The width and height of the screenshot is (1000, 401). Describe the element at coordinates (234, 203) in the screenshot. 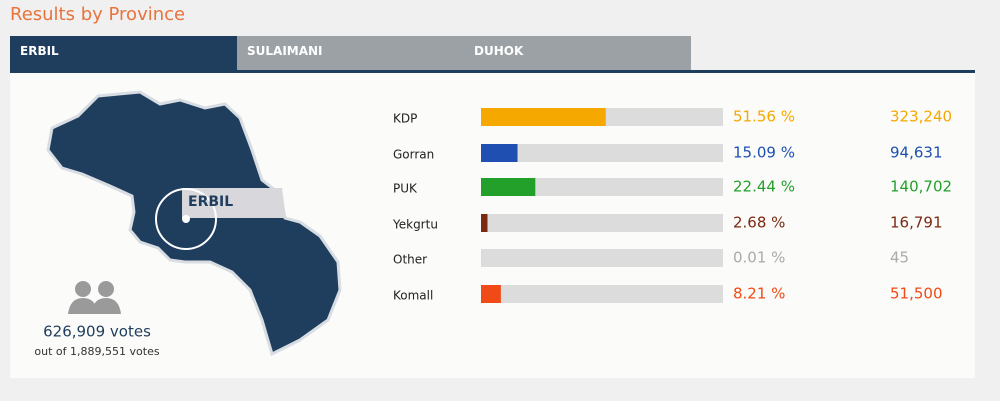

I see `map-label-box` at that location.